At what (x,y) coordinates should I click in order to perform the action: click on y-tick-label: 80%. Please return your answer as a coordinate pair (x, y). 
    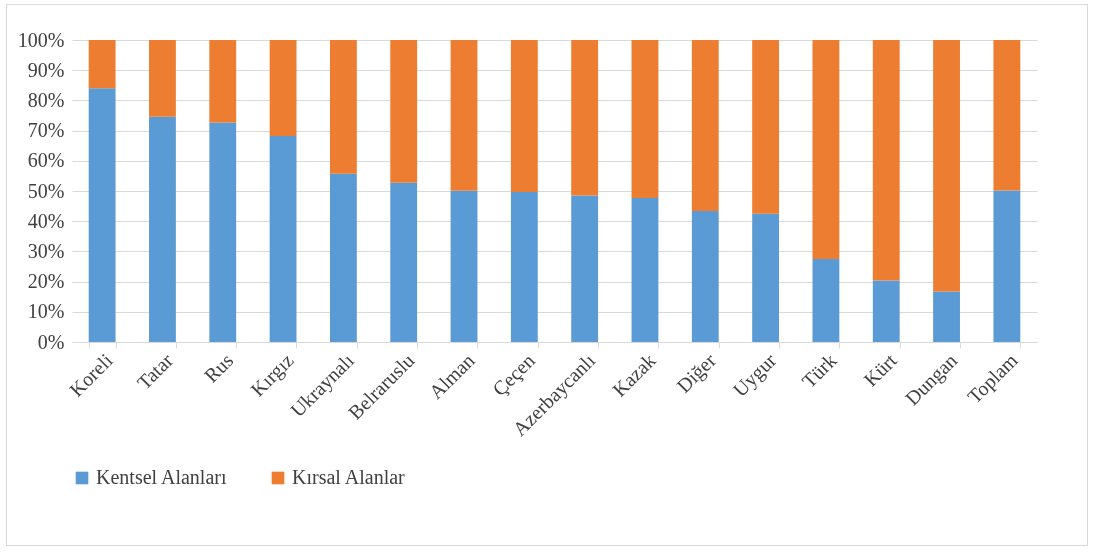
    Looking at the image, I should click on (46, 99).